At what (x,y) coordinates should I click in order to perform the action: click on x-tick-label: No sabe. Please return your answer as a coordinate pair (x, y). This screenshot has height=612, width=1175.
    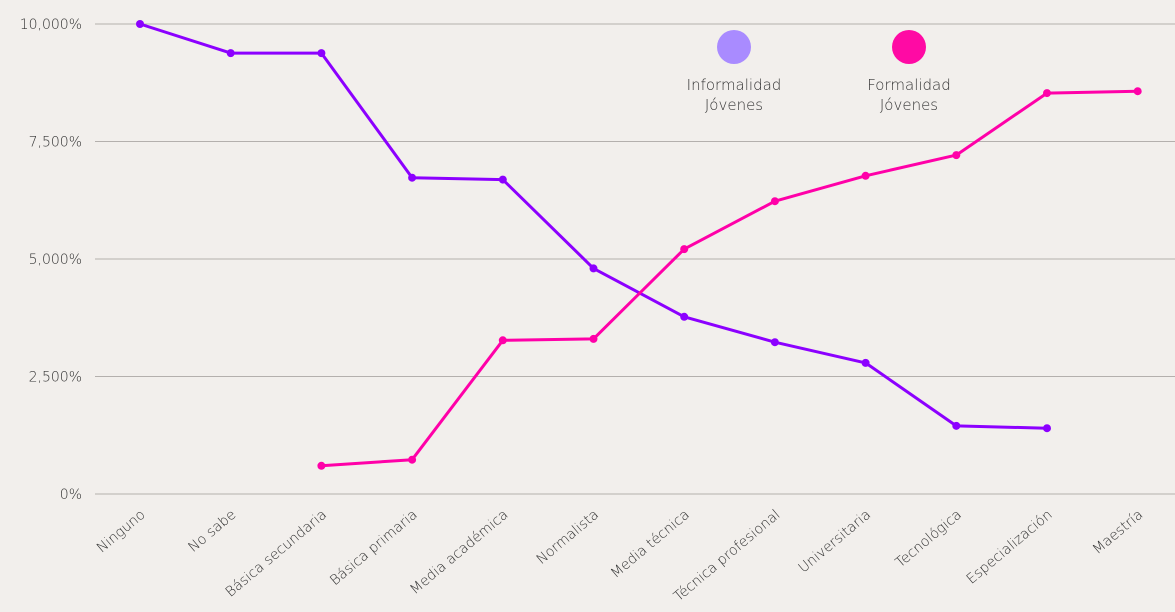
    Looking at the image, I should click on (212, 531).